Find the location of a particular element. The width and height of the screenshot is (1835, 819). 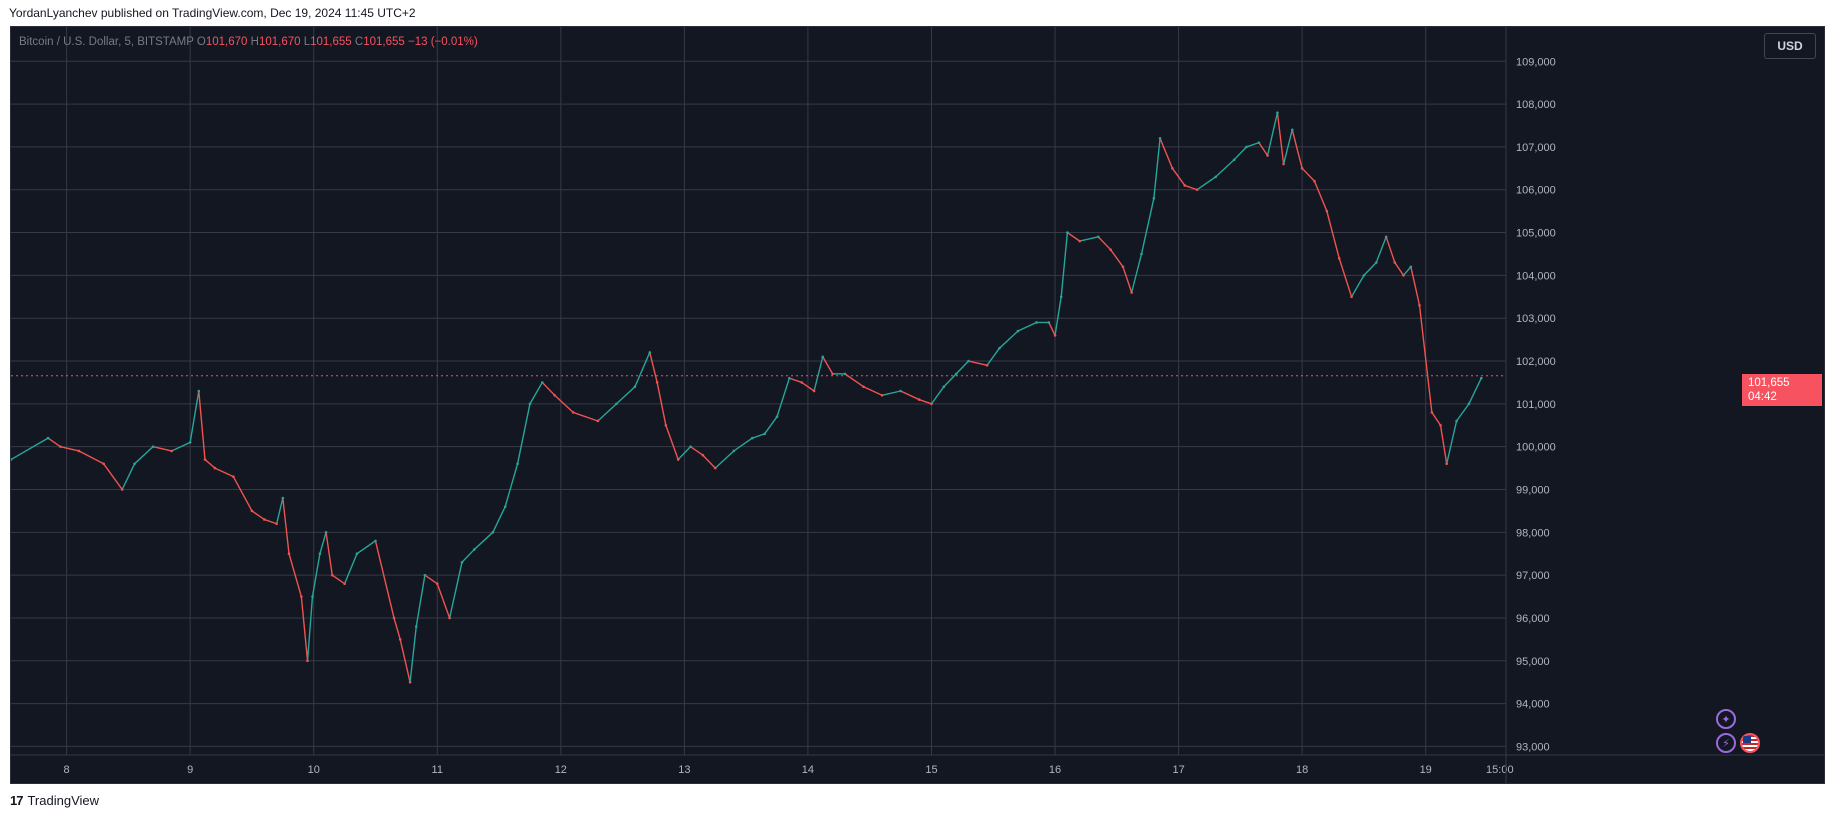

last-price-value: 101,655 is located at coordinates (1769, 383).